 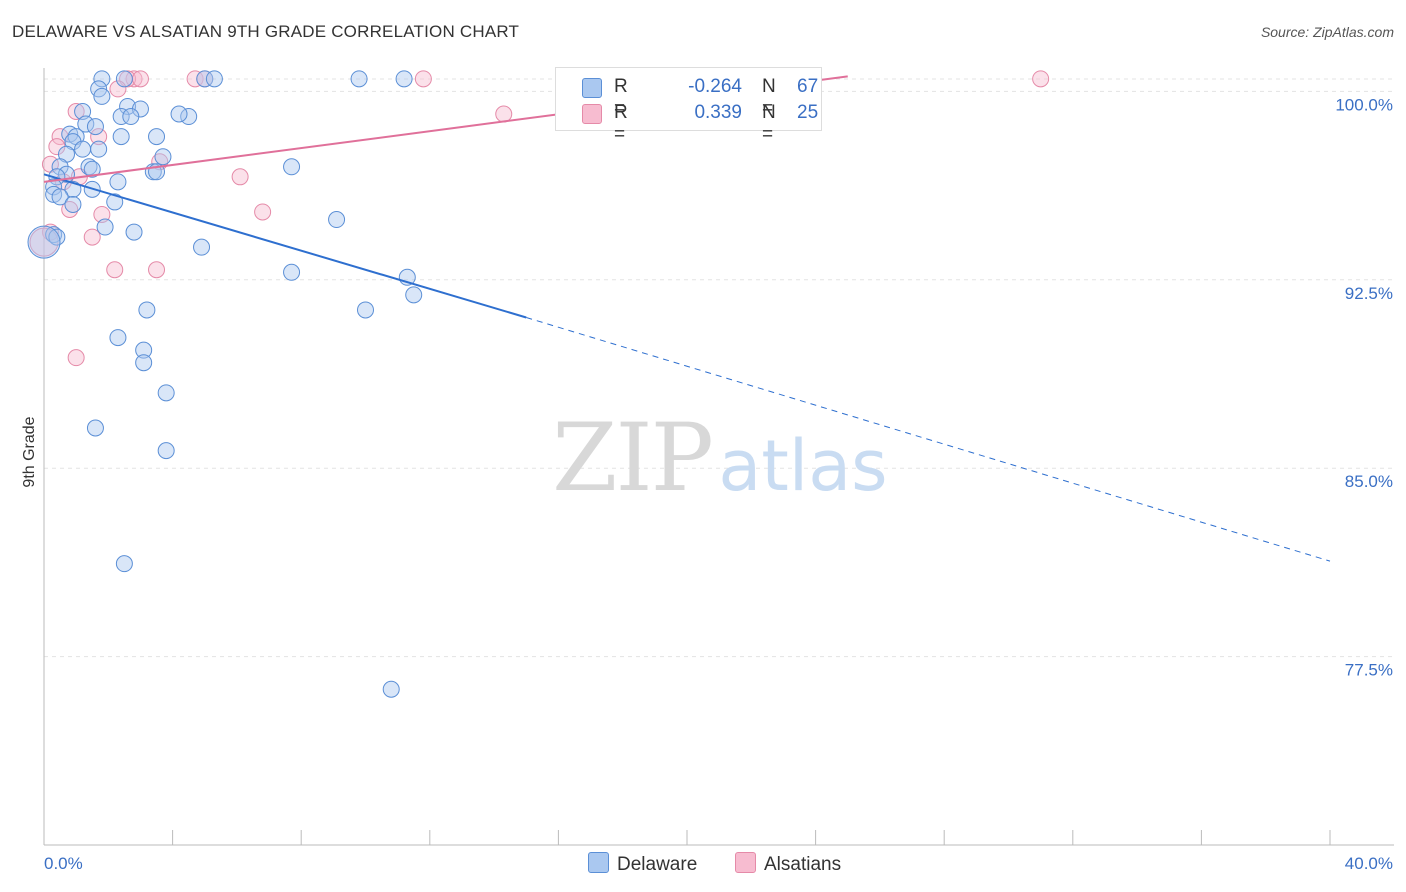 I want to click on y-tick-label: 100.0%, so click(x=1364, y=104).